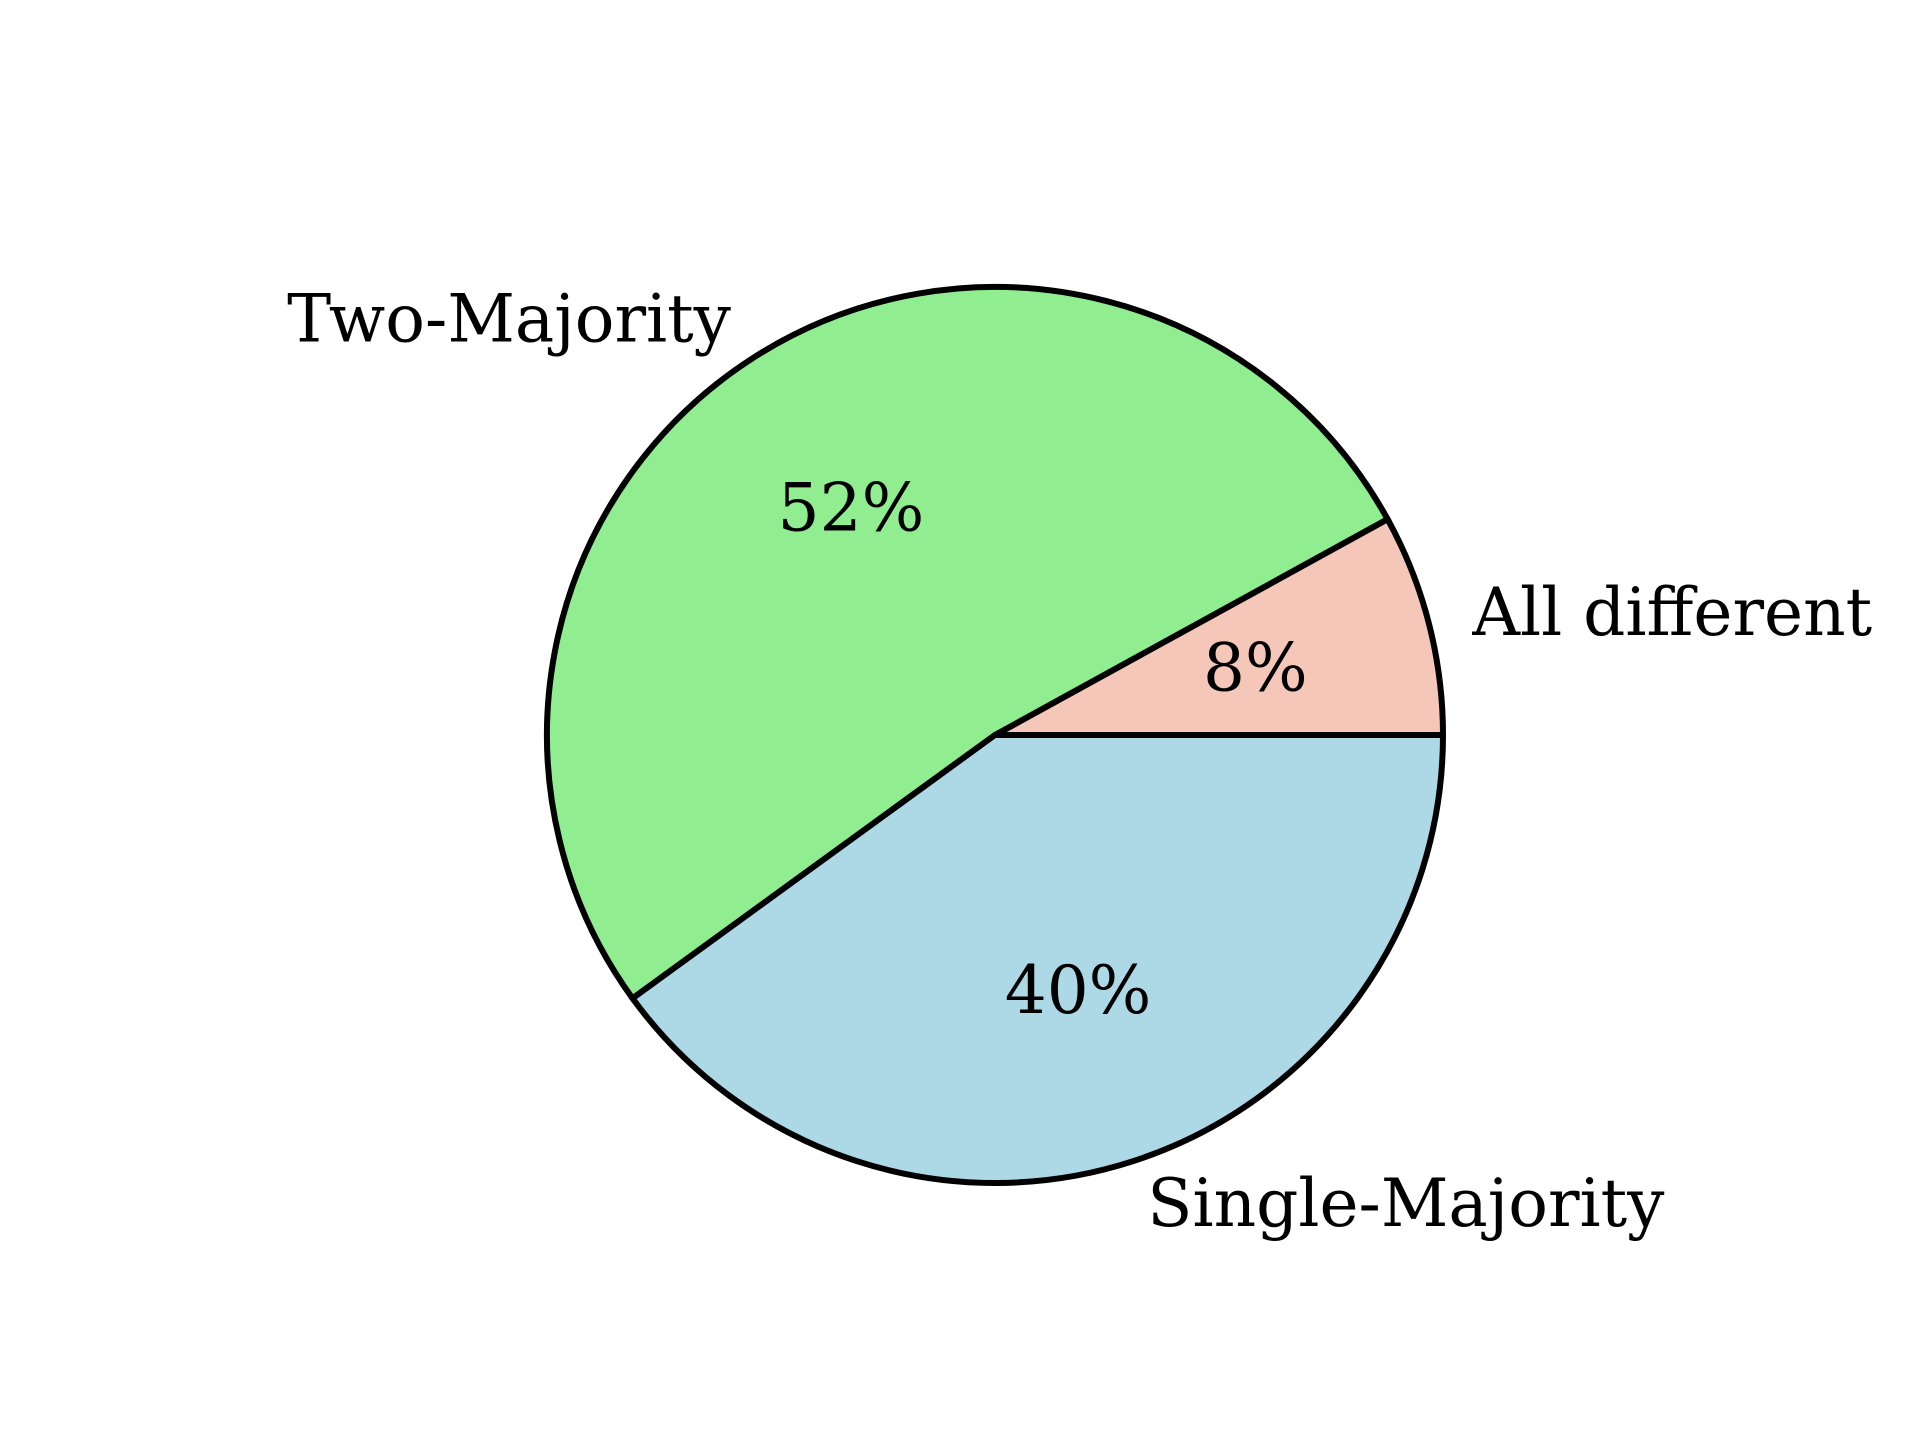 This screenshot has width=1920, height=1440. Describe the element at coordinates (1671, 612) in the screenshot. I see `slice-label-all-different: All different` at that location.